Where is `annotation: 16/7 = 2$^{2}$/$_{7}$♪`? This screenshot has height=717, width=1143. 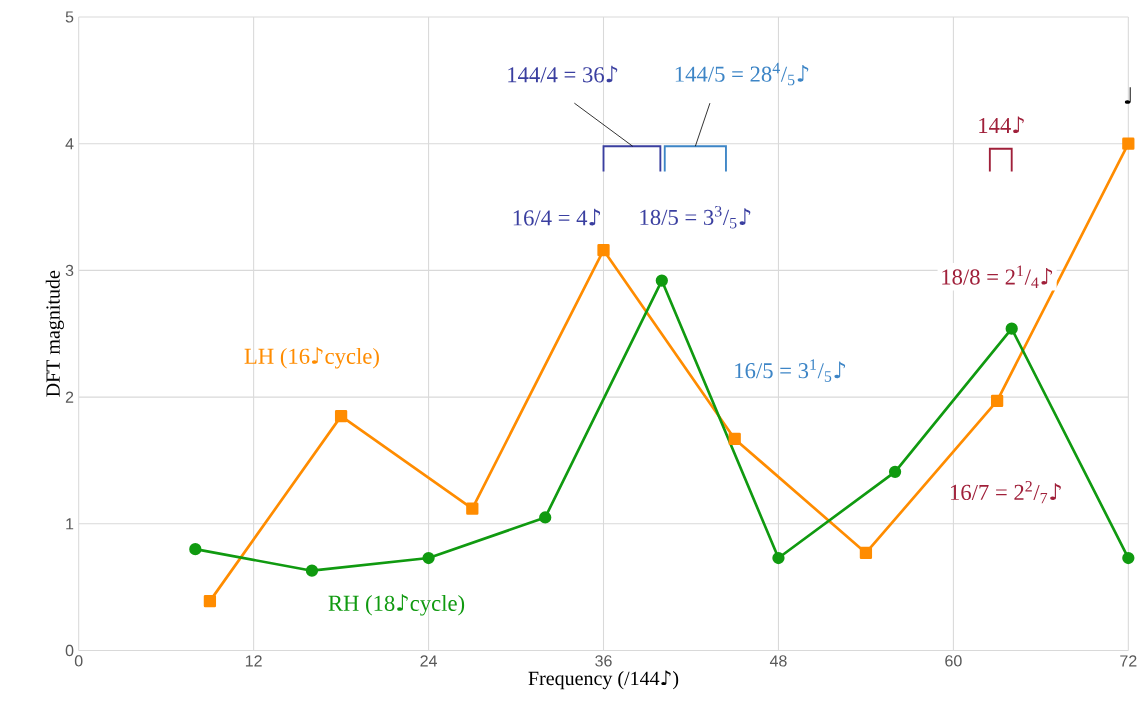 annotation: 16/7 = 2$^{2}$/$_{7}$♪ is located at coordinates (1005, 492).